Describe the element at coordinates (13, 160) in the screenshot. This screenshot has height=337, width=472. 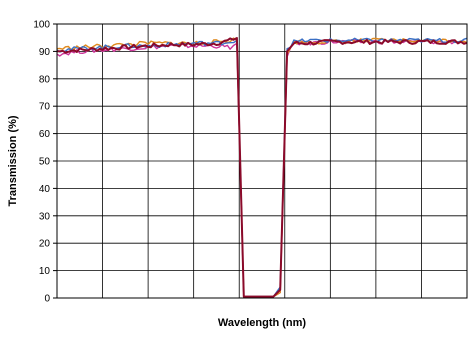
I see `y-axis-title: Transmission (%)` at that location.